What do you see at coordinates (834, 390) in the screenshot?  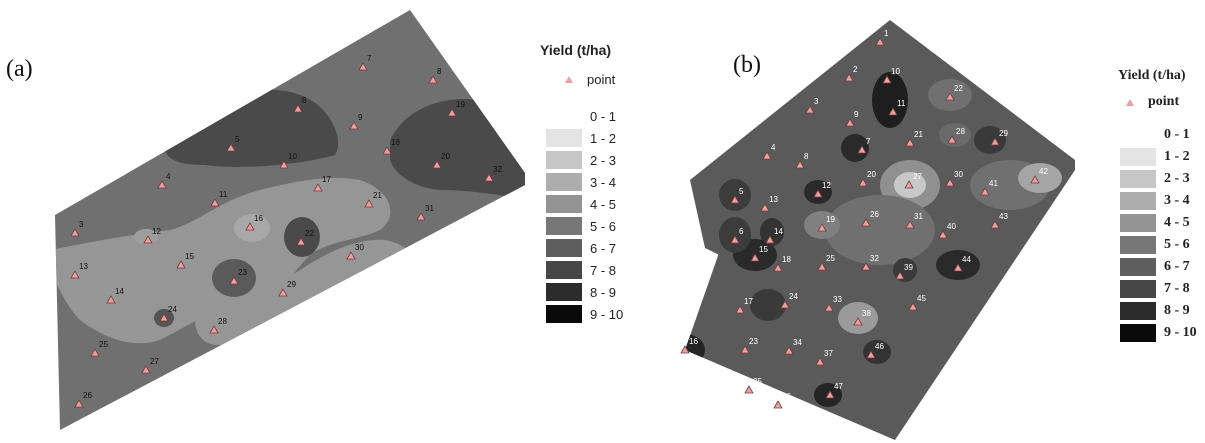 I see `sample-point: 47` at bounding box center [834, 390].